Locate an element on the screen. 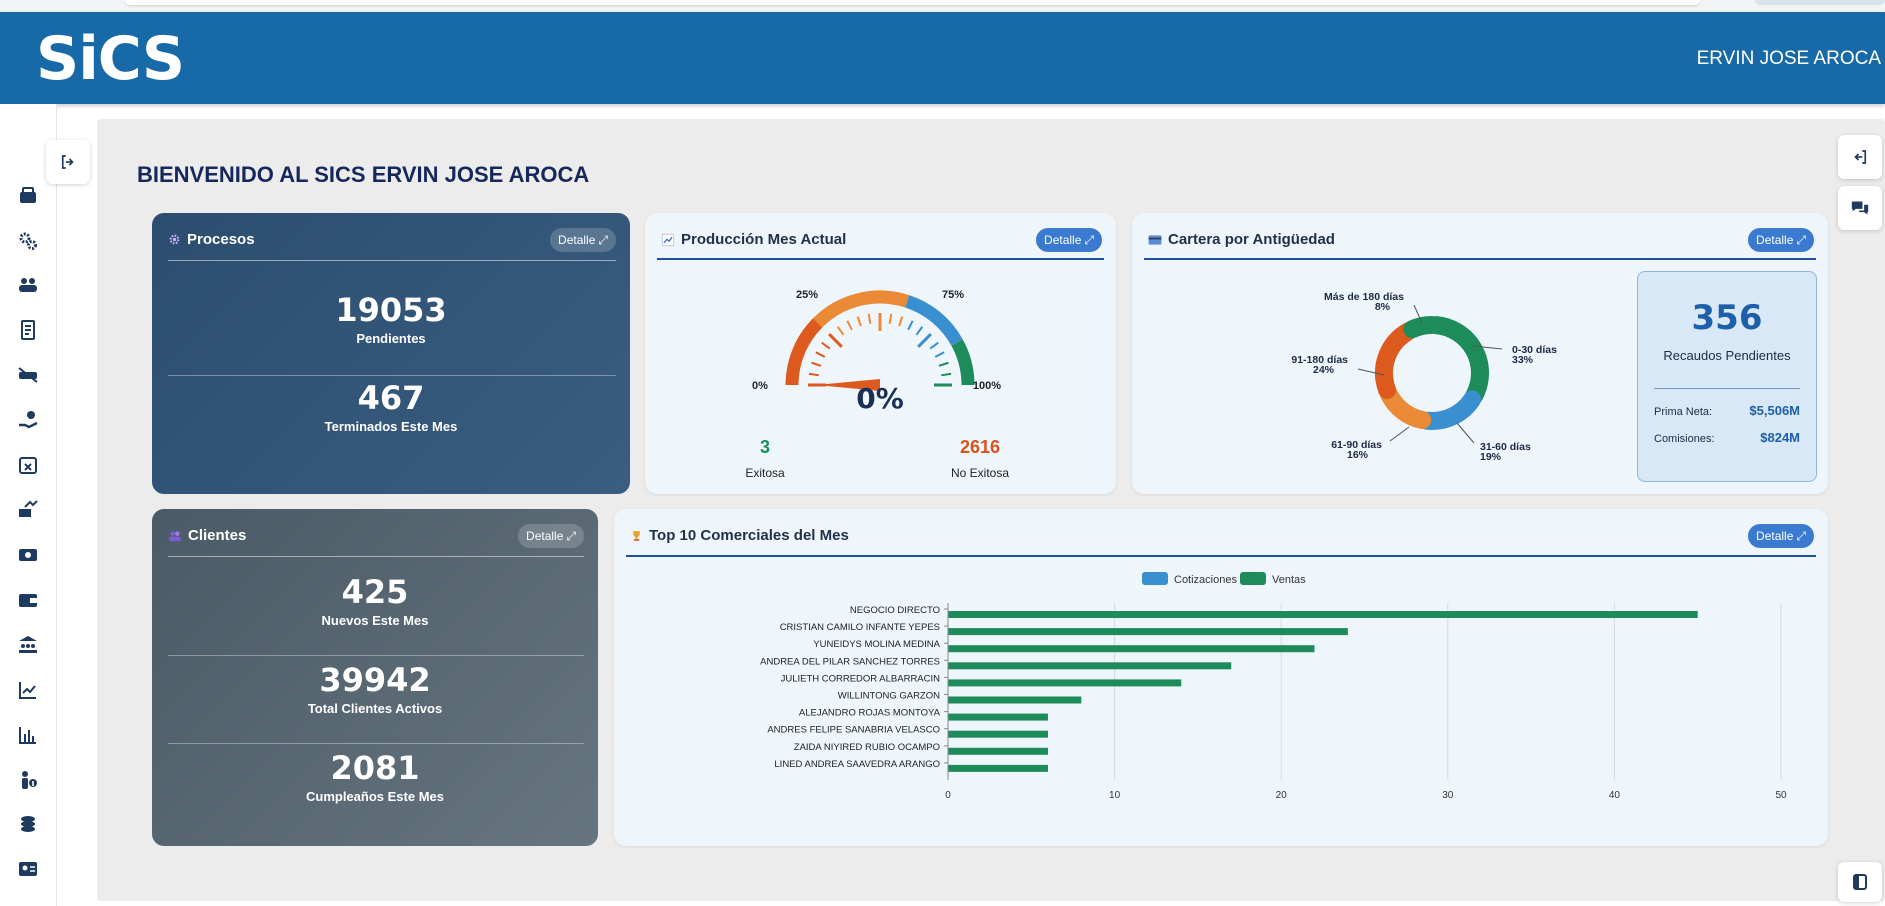 Image resolution: width=1885 pixels, height=906 pixels. y-category-label: YUNEIDYS MOLINA MEDINA is located at coordinates (876, 644).